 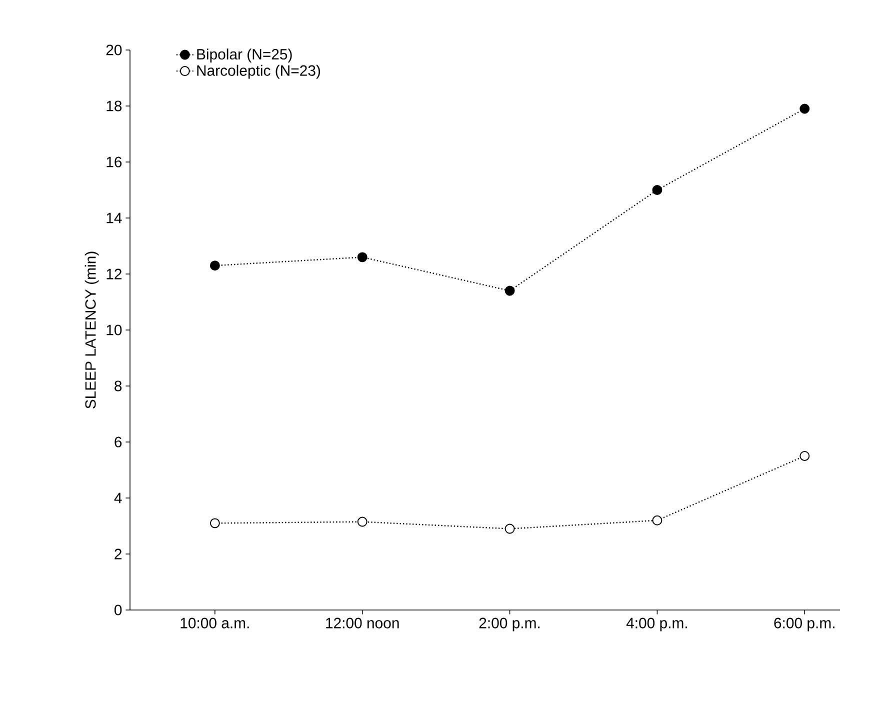 I want to click on y-tick-label: 18, so click(x=114, y=106).